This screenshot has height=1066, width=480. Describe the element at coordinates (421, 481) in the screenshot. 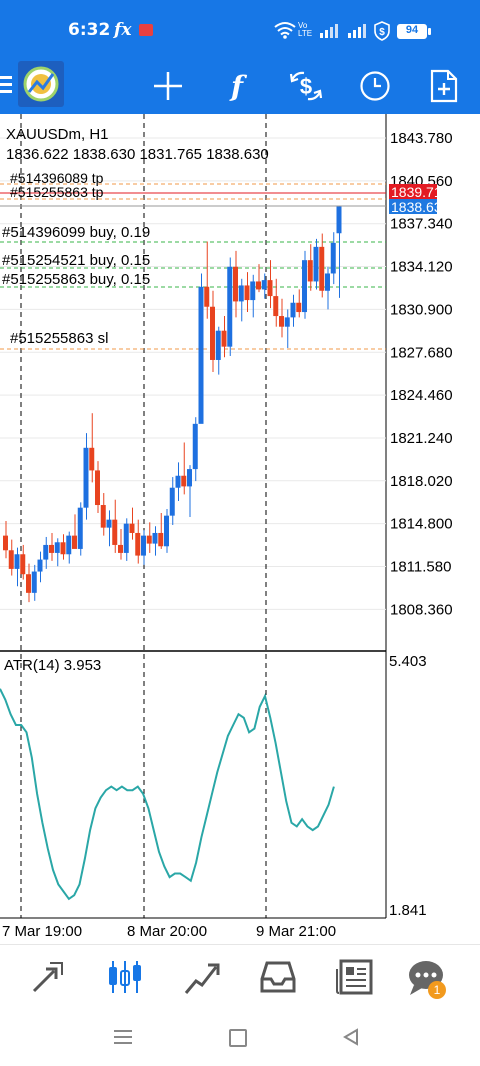

I see `price-tick: 1818.020` at that location.